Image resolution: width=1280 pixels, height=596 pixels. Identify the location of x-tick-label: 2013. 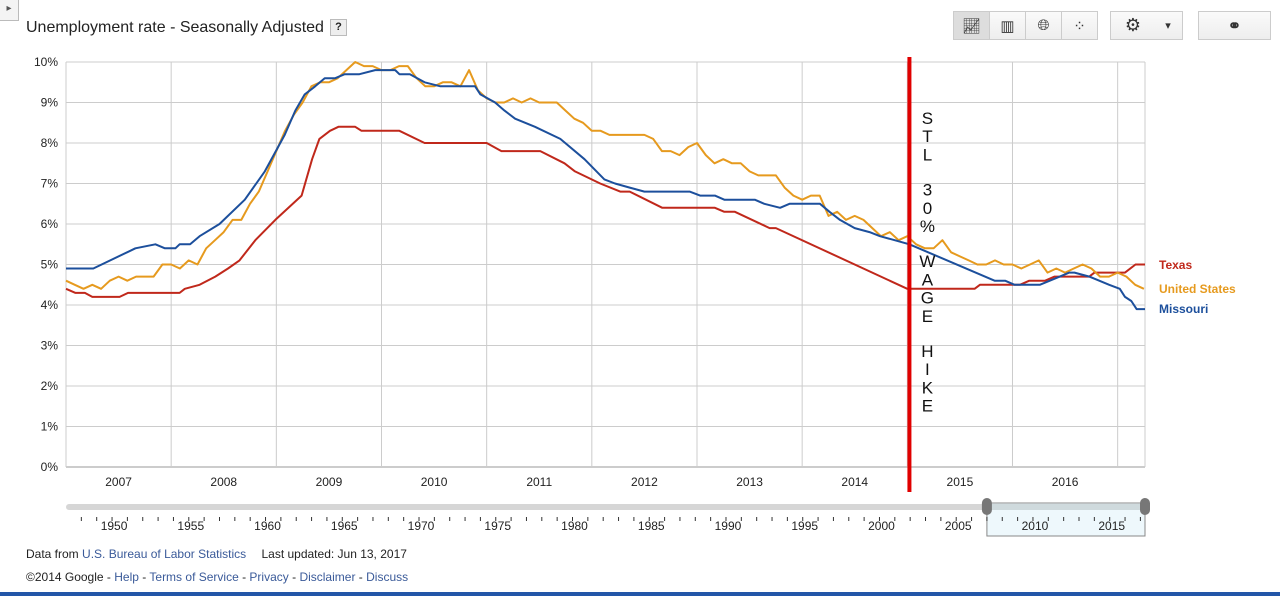
(749, 482).